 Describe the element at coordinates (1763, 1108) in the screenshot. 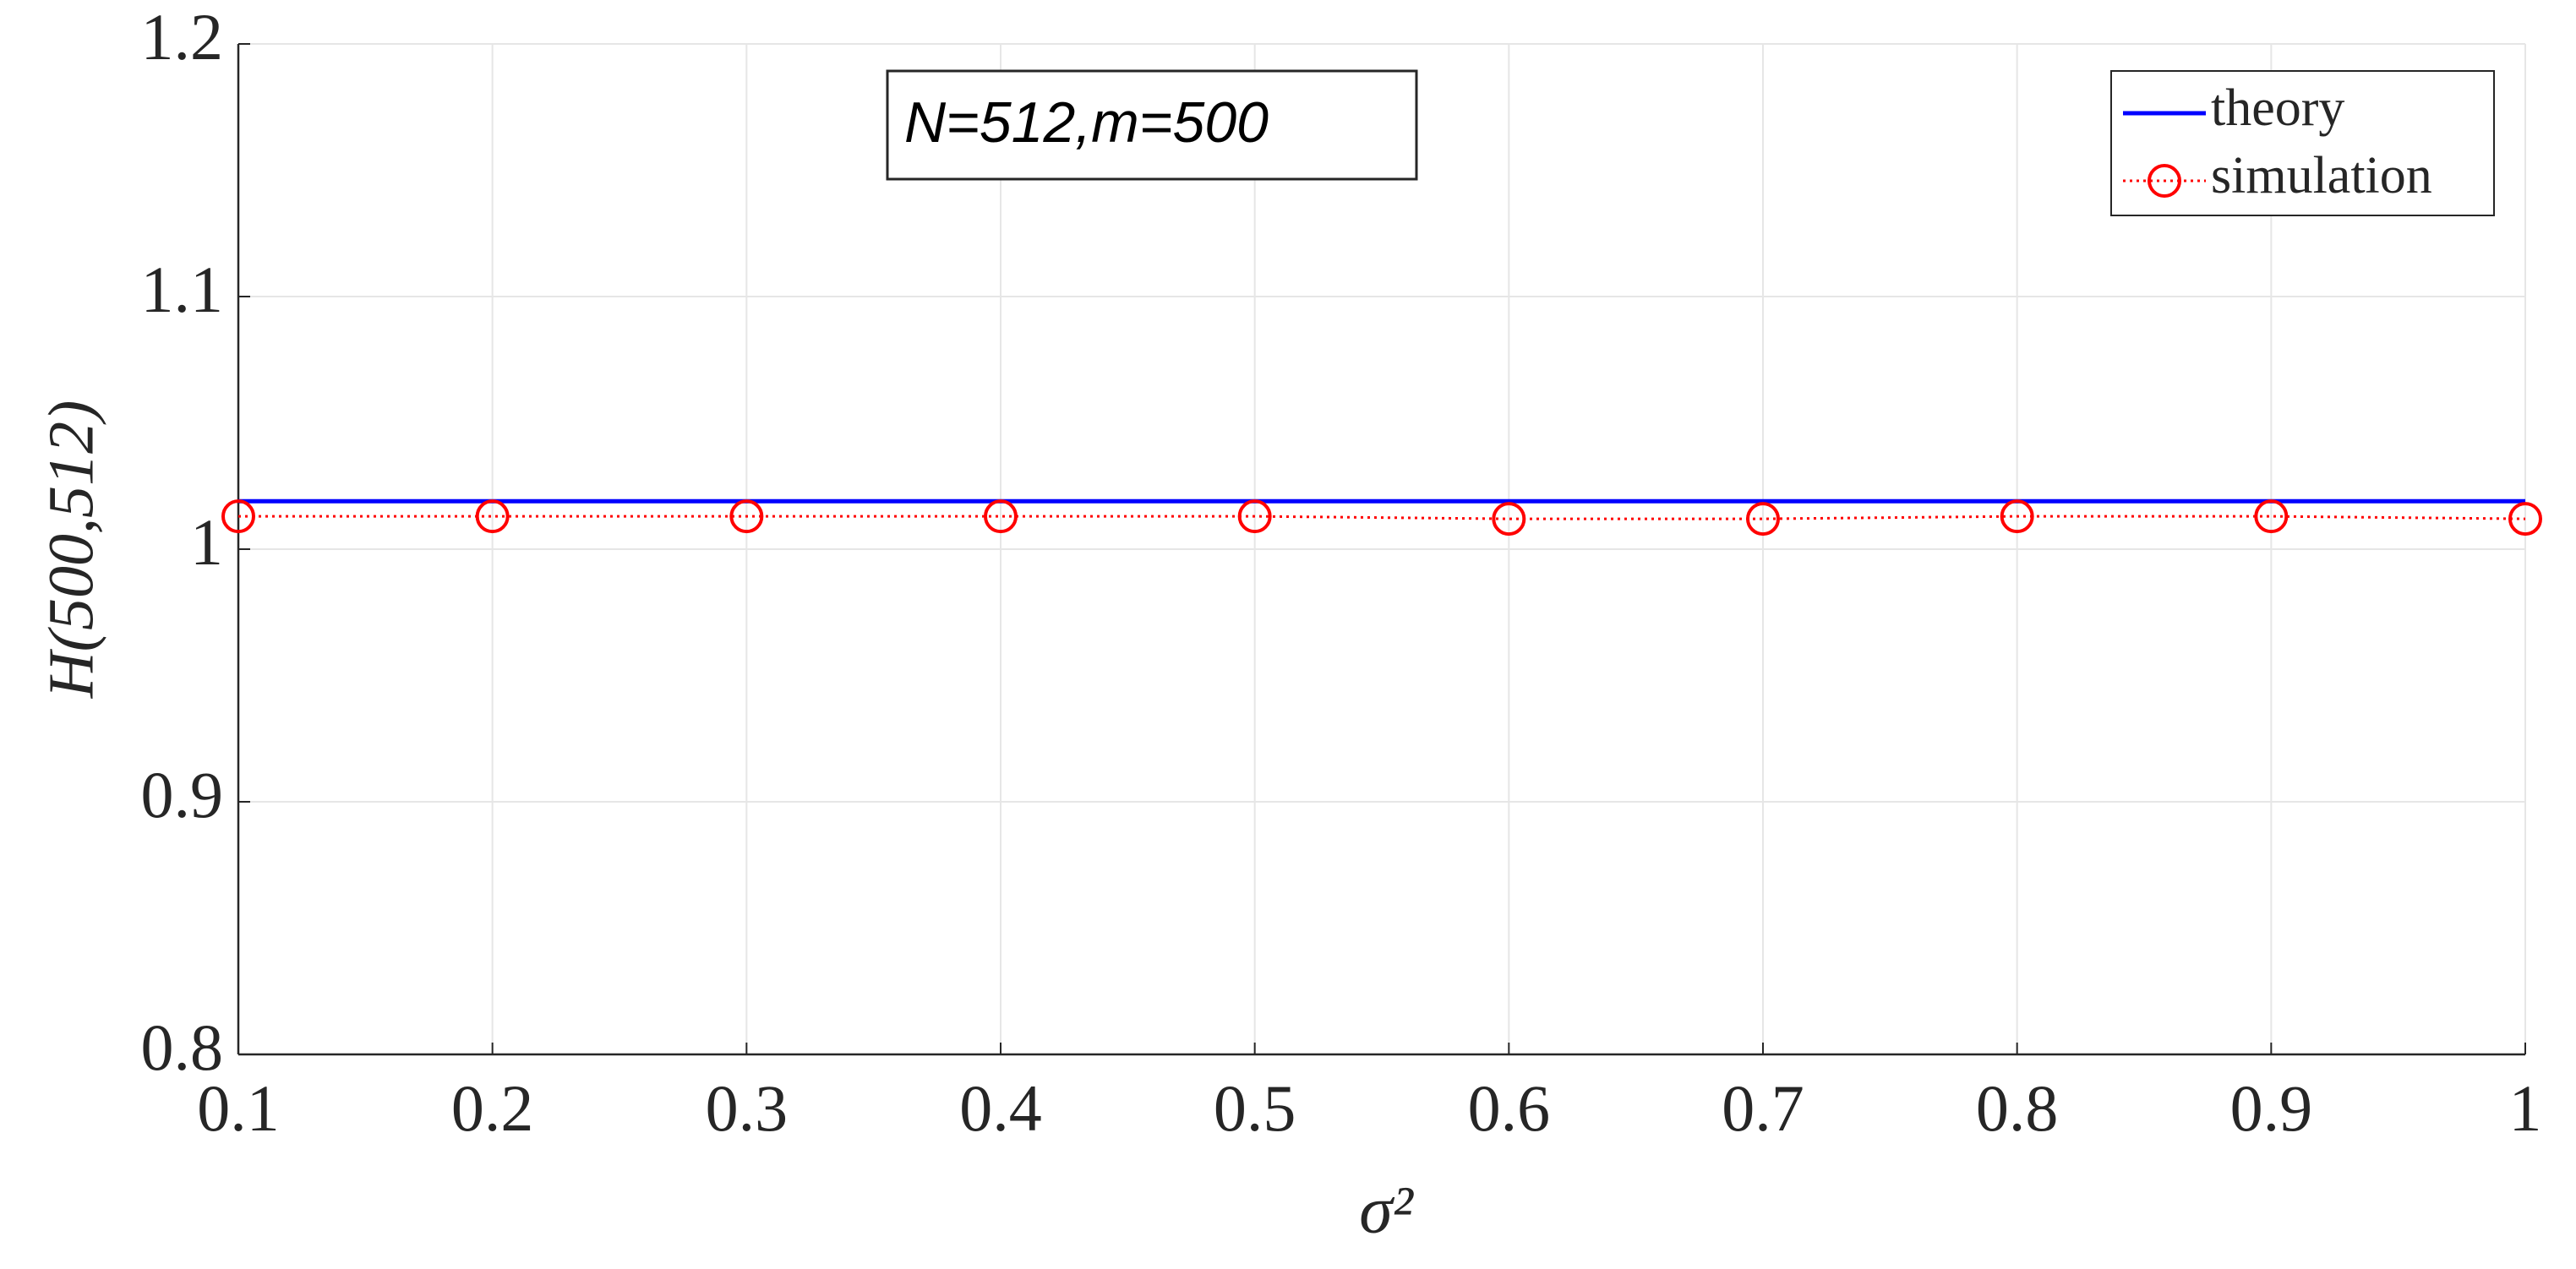

I see `x-tick-label: 0.7` at that location.